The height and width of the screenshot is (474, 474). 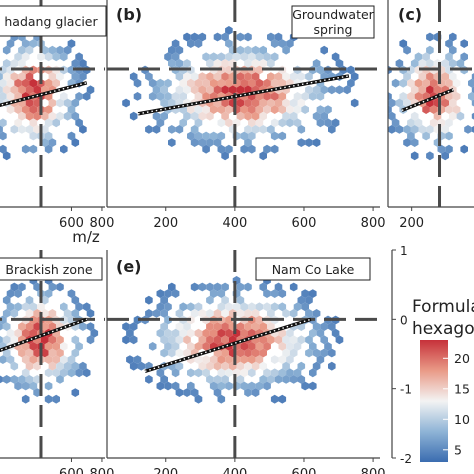 I want to click on color-legend: Formula hexagon 20 15 10 5, so click(x=443, y=379).